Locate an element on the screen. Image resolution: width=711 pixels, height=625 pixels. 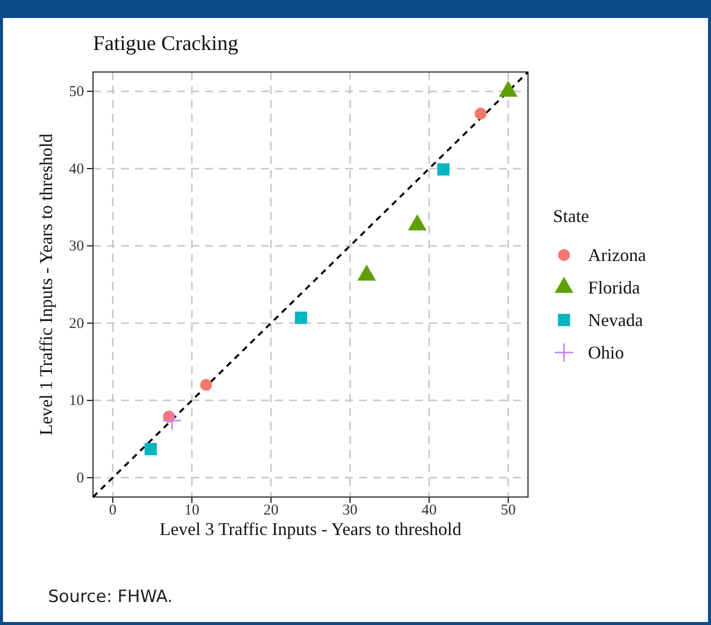
legend-title: State is located at coordinates (571, 216).